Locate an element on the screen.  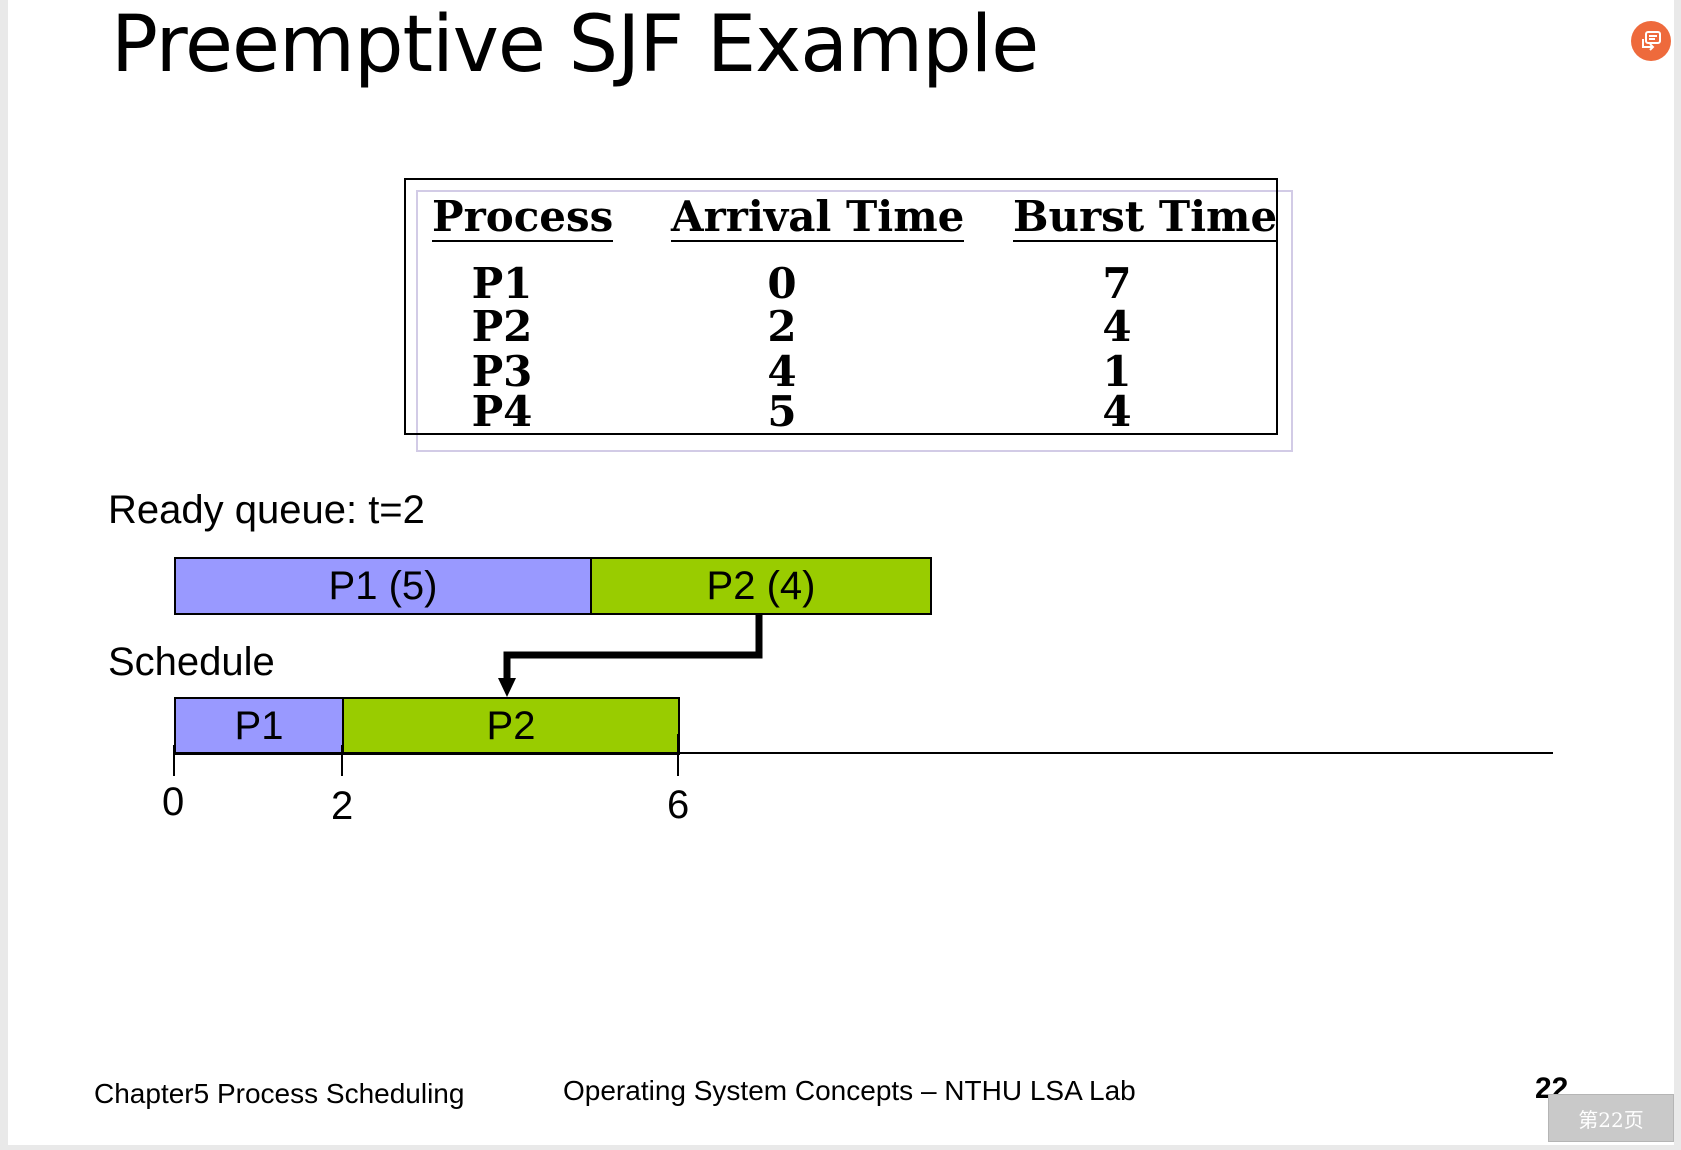
table-outline is located at coordinates (854, 321).